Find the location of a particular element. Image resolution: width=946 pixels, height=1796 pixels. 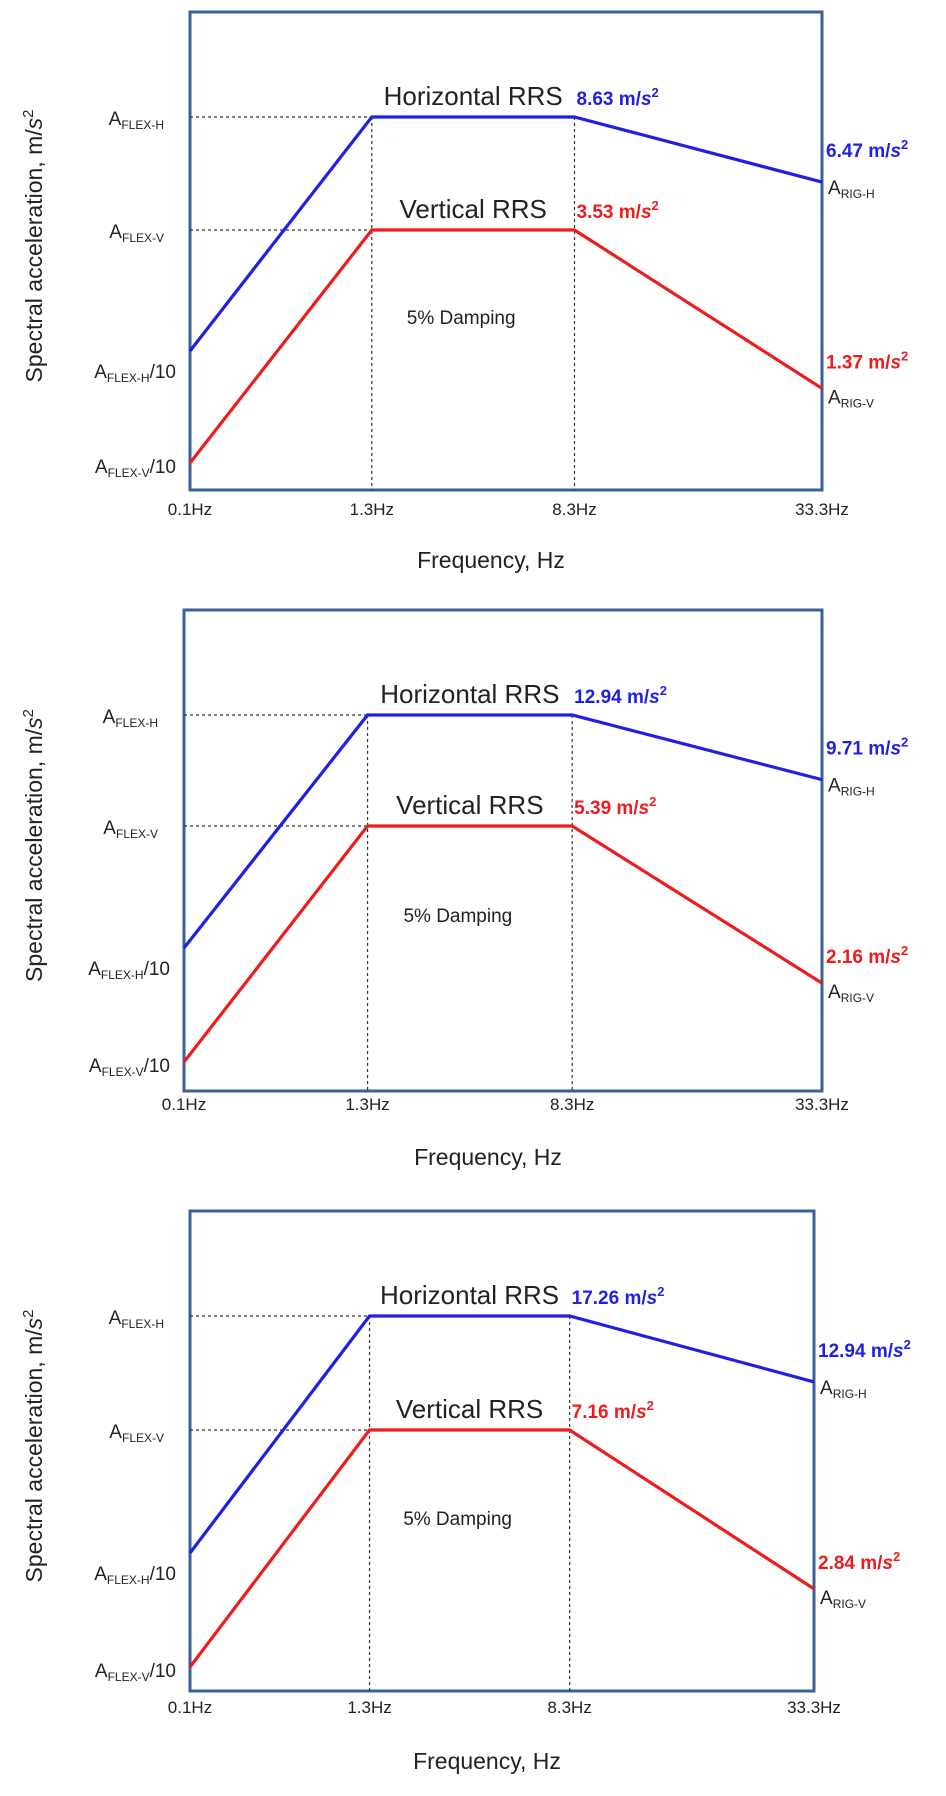

peak-label-vertical: 5.39 m/s2 is located at coordinates (615, 806).